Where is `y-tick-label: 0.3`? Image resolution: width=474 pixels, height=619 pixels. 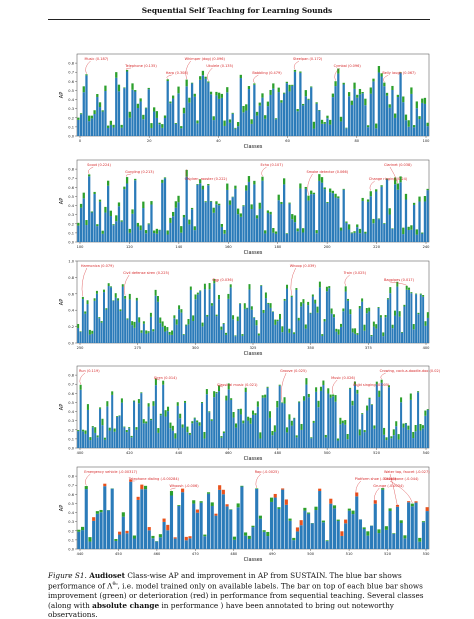 y-tick-label: 0.3 is located at coordinates (71, 109).